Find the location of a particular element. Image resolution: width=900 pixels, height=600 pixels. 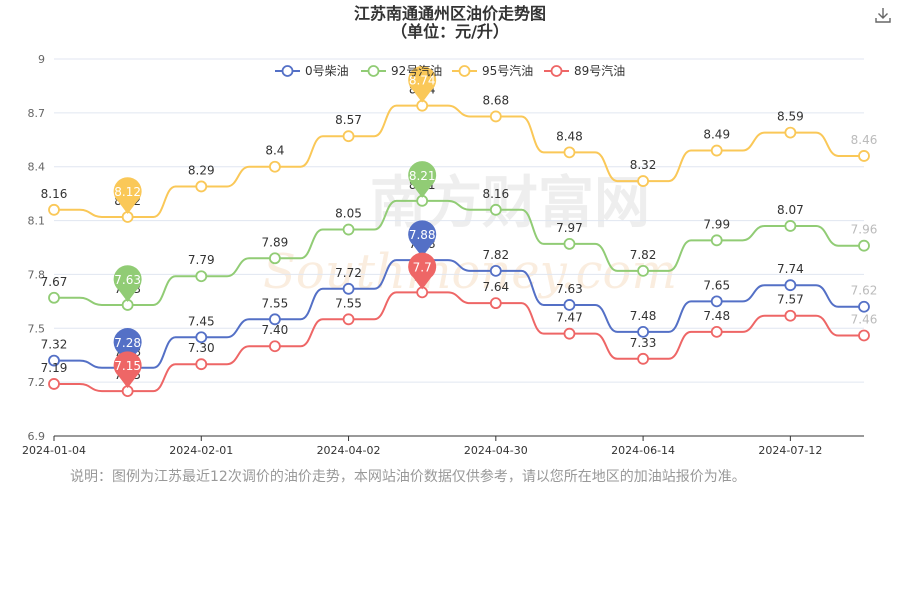

marker-pin-label: 7.15 is located at coordinates (127, 366).